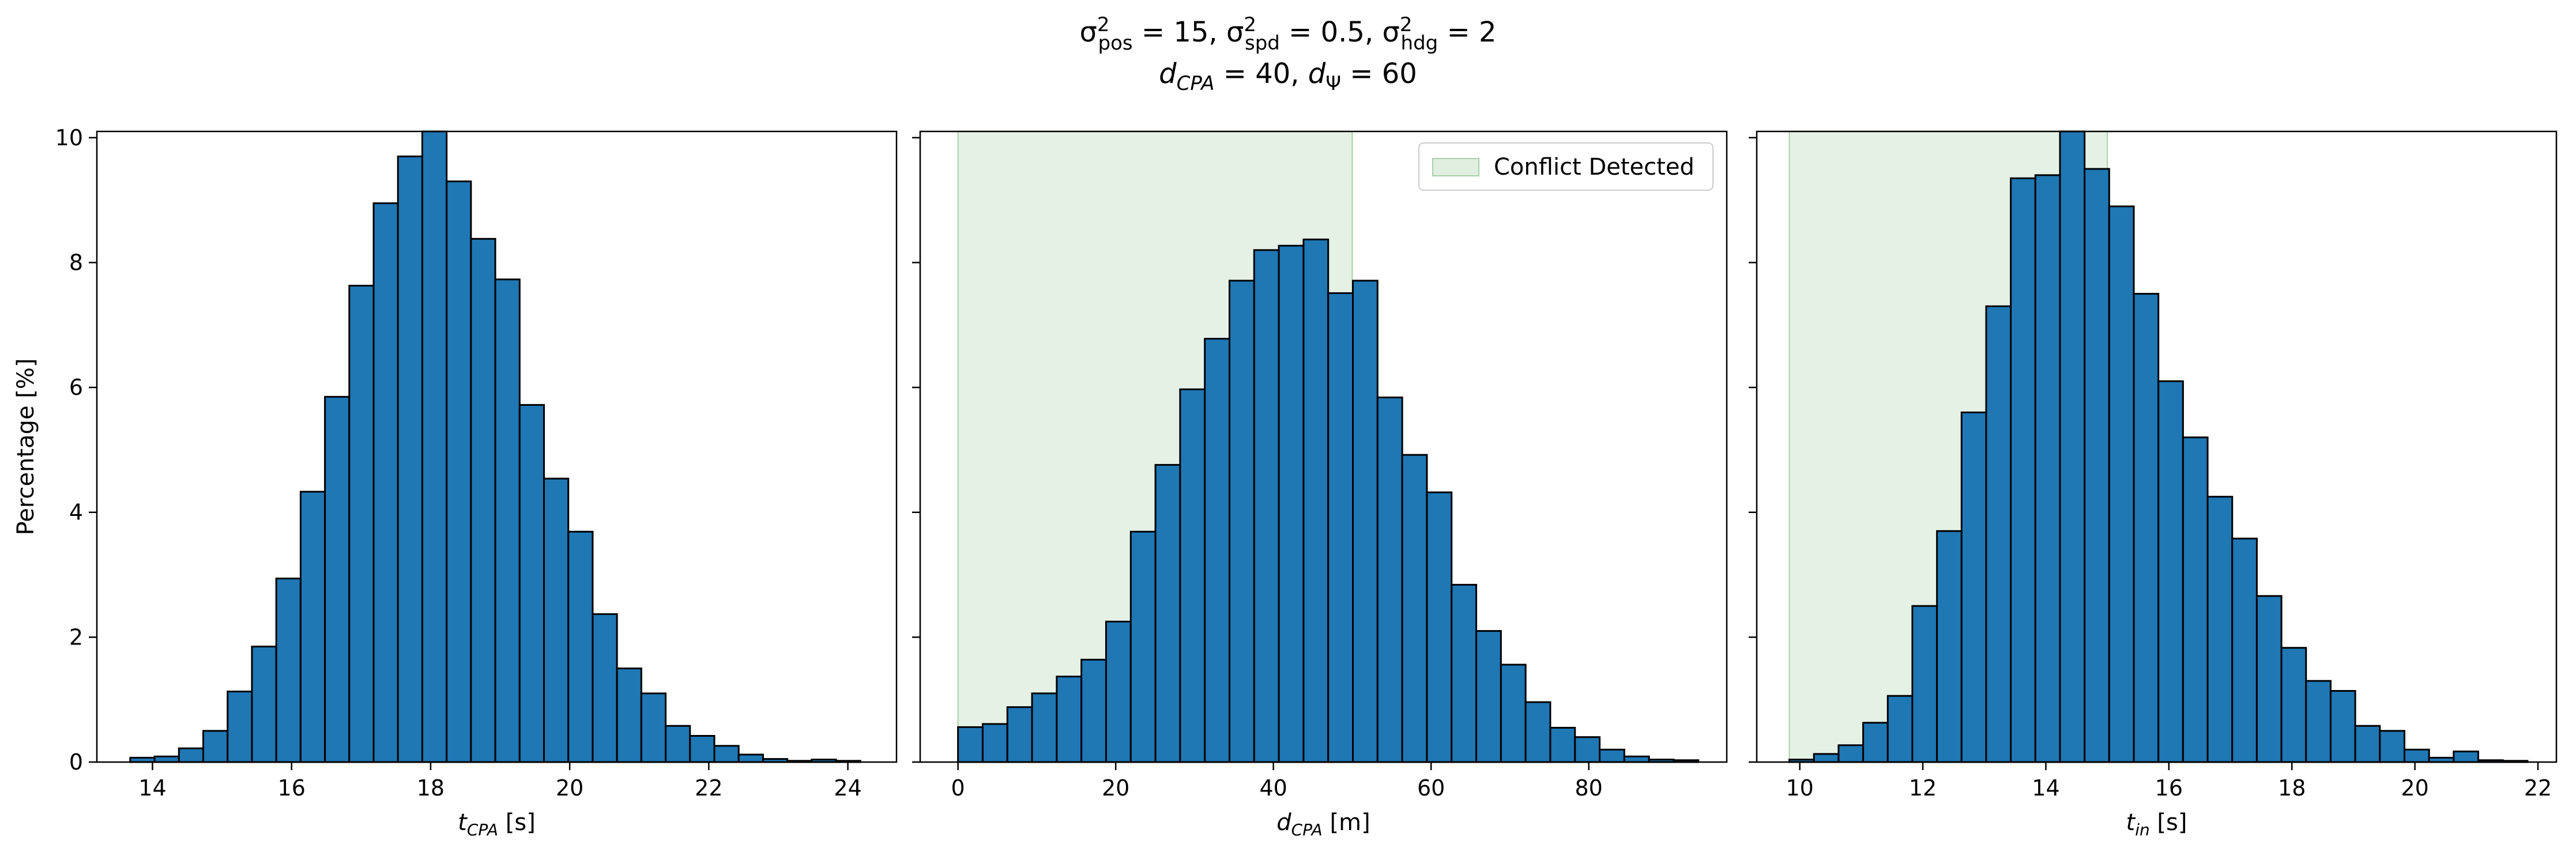  What do you see at coordinates (1323, 824) in the screenshot?
I see `x-axis-label: dCPA [m]` at bounding box center [1323, 824].